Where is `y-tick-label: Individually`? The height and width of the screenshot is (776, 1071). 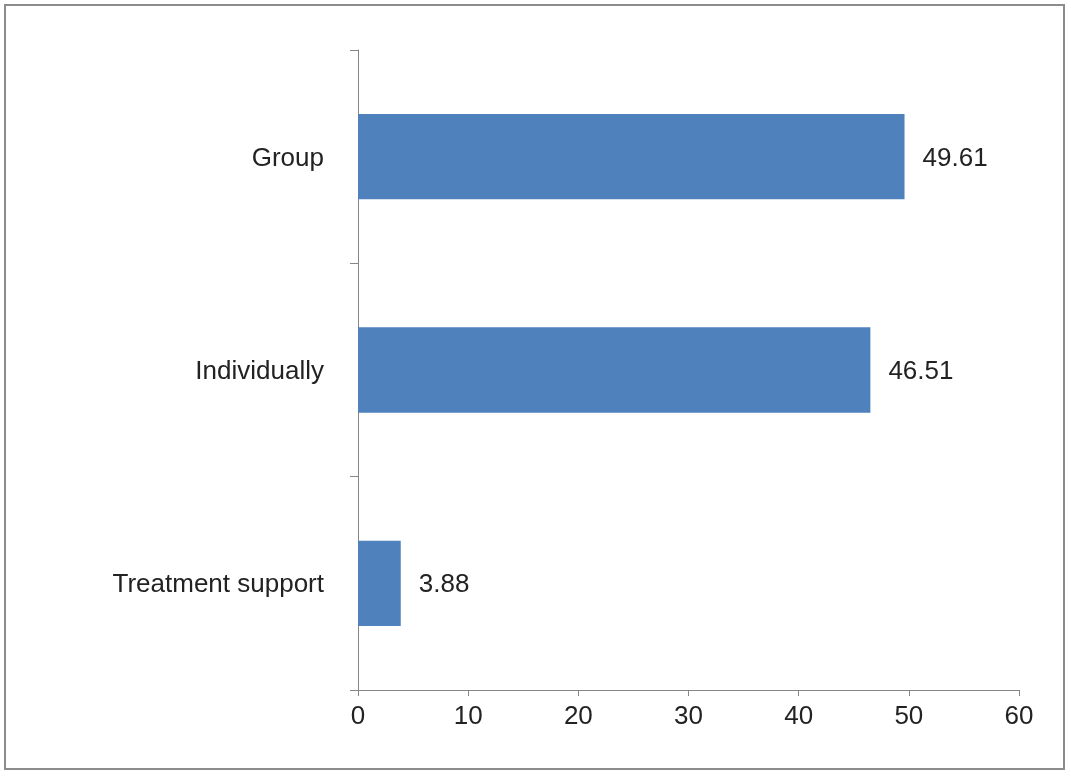 y-tick-label: Individually is located at coordinates (259, 370).